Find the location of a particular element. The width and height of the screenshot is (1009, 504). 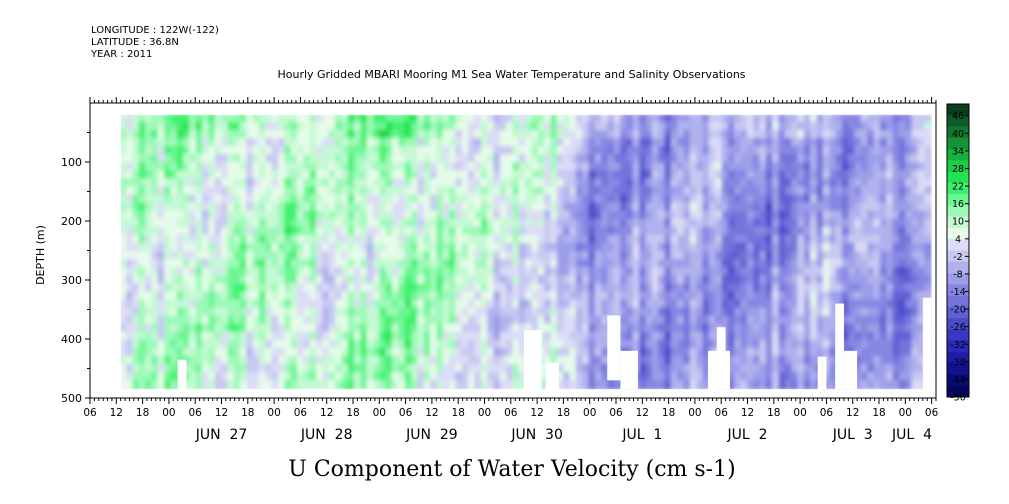

x-hour-label: 00 is located at coordinates (694, 413).